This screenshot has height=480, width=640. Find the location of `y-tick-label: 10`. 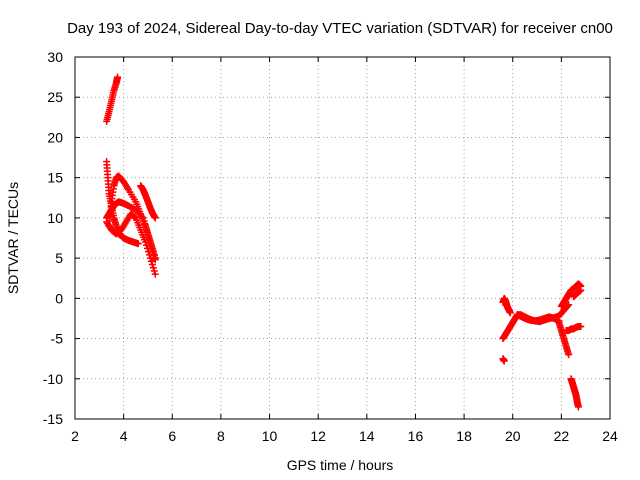

y-tick-label: 10 is located at coordinates (55, 218).